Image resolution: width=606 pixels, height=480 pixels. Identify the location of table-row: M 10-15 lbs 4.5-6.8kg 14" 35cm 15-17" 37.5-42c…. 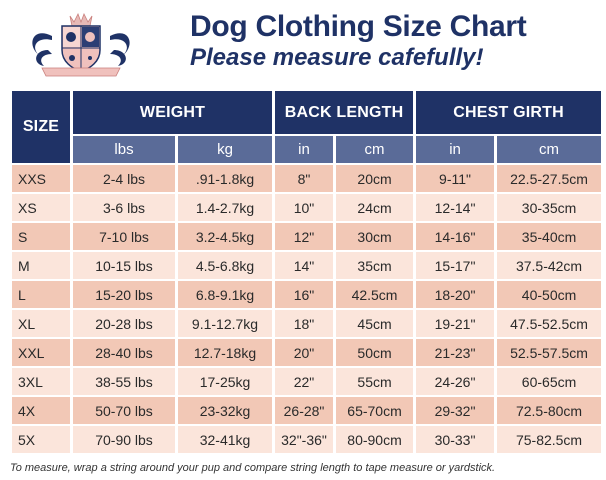
(307, 265).